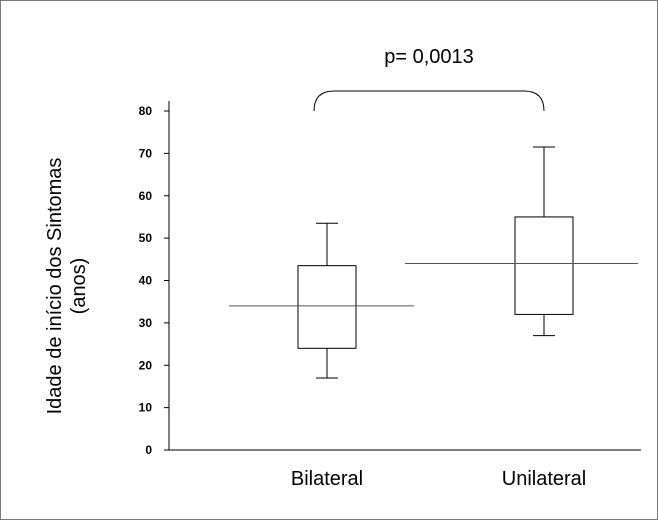 Image resolution: width=658 pixels, height=520 pixels. What do you see at coordinates (327, 479) in the screenshot?
I see `x-category-label: Bilateral` at bounding box center [327, 479].